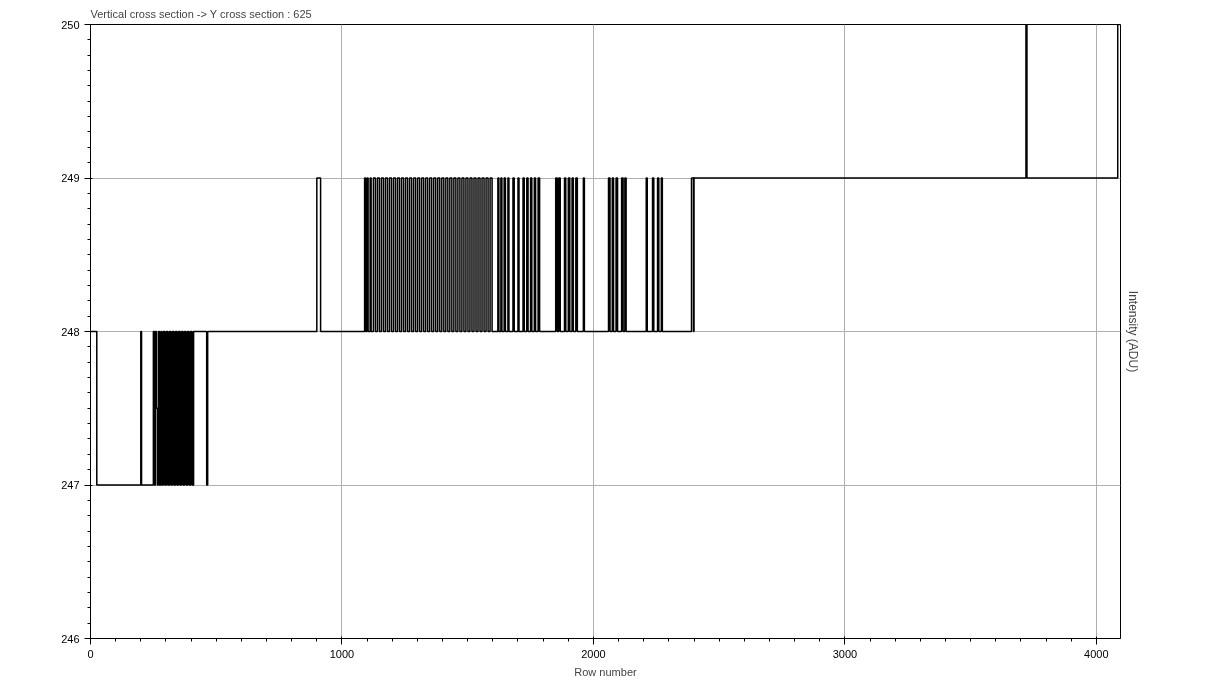 This screenshot has width=1226, height=693. I want to click on y-tick-label: 249, so click(70, 178).